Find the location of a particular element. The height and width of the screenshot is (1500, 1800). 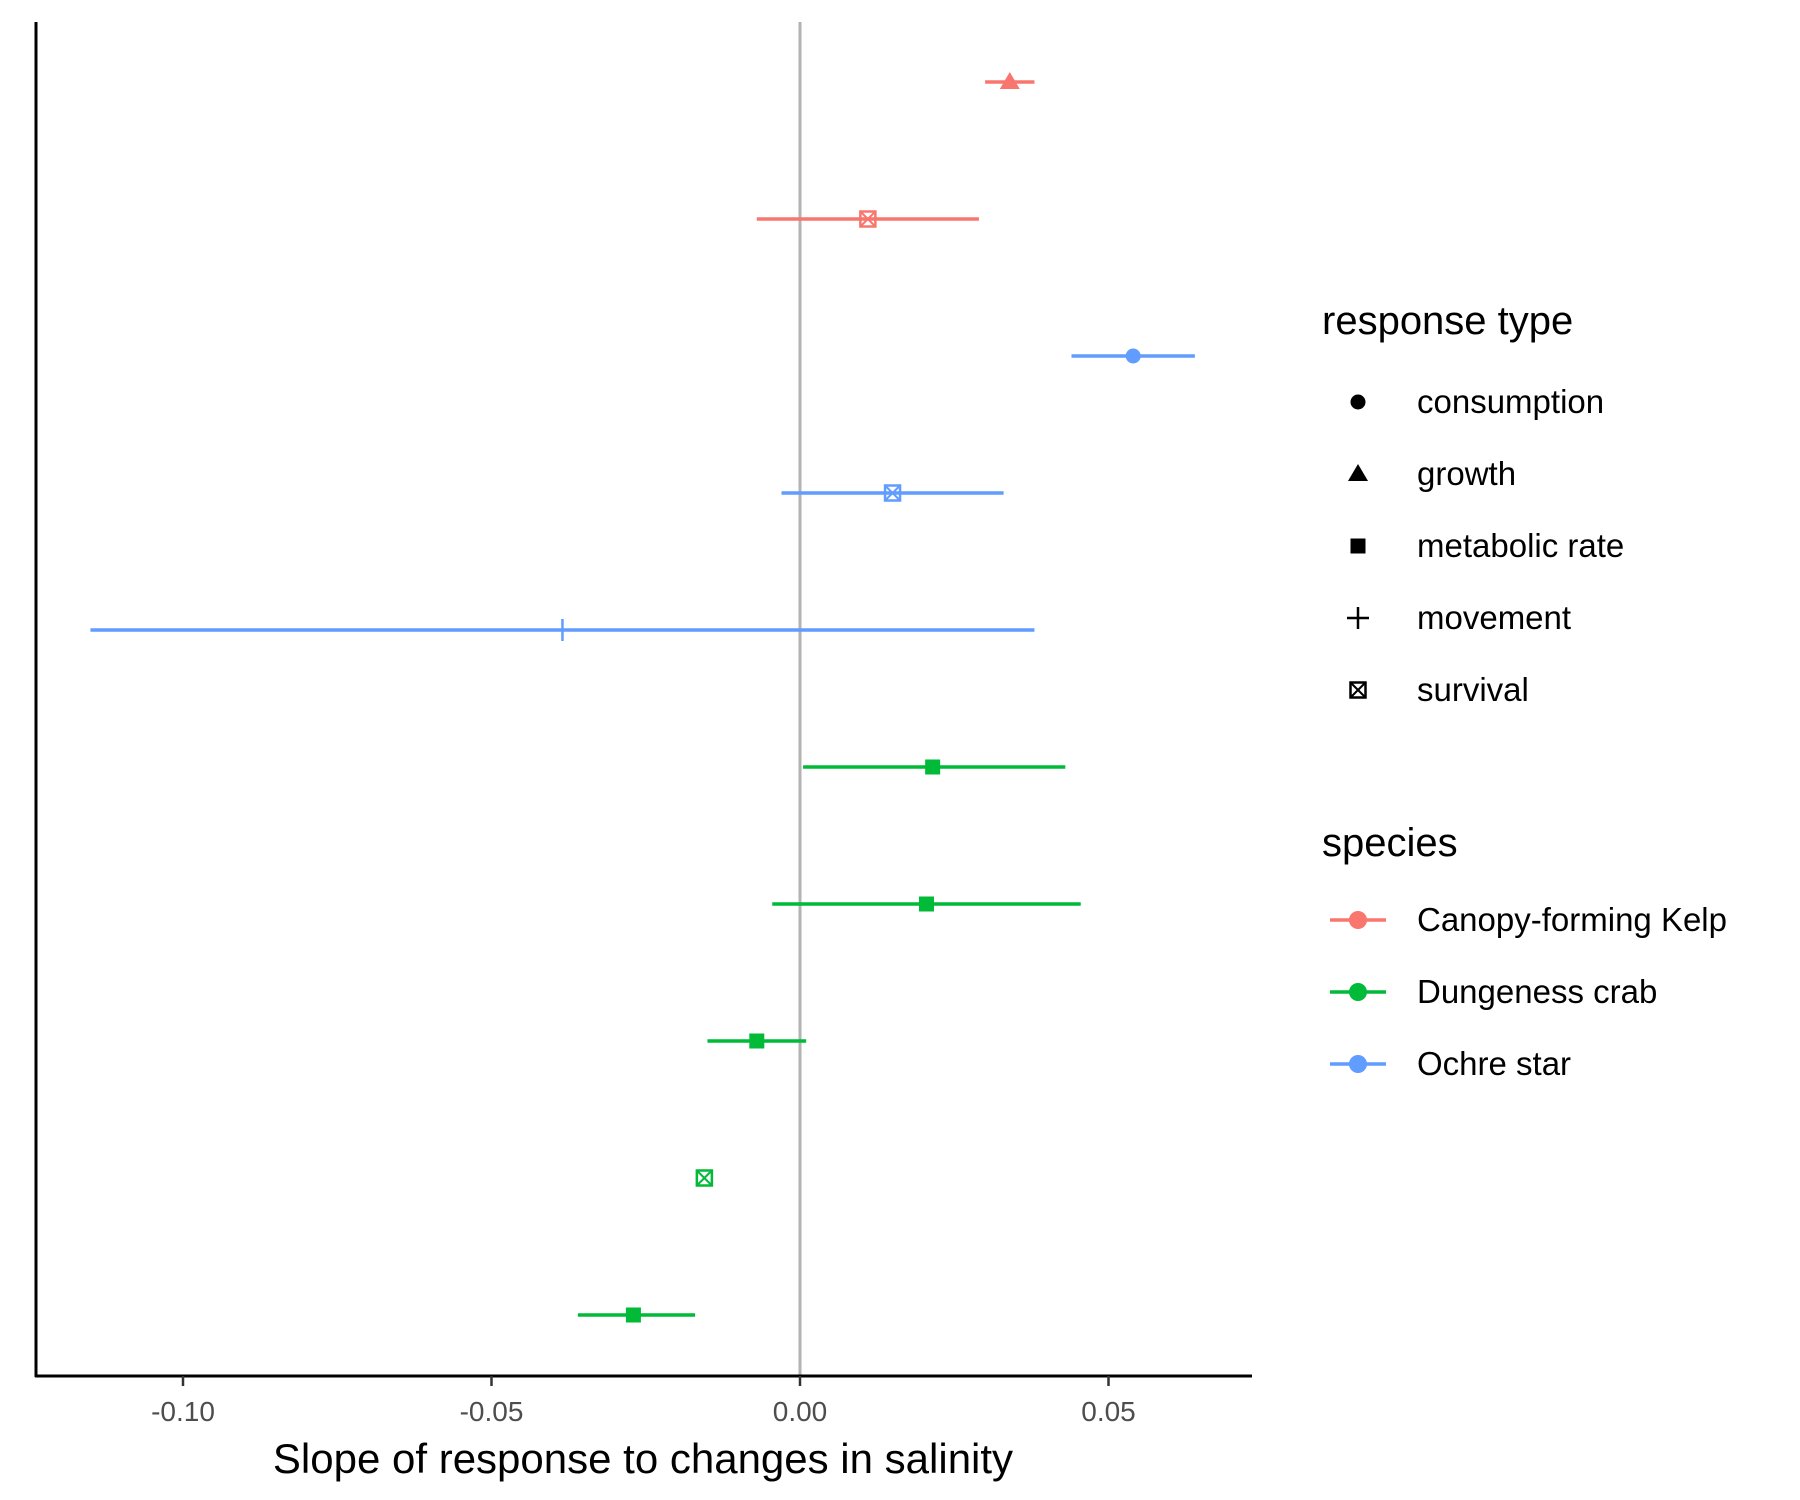

legend-key-plus is located at coordinates (1358, 618).